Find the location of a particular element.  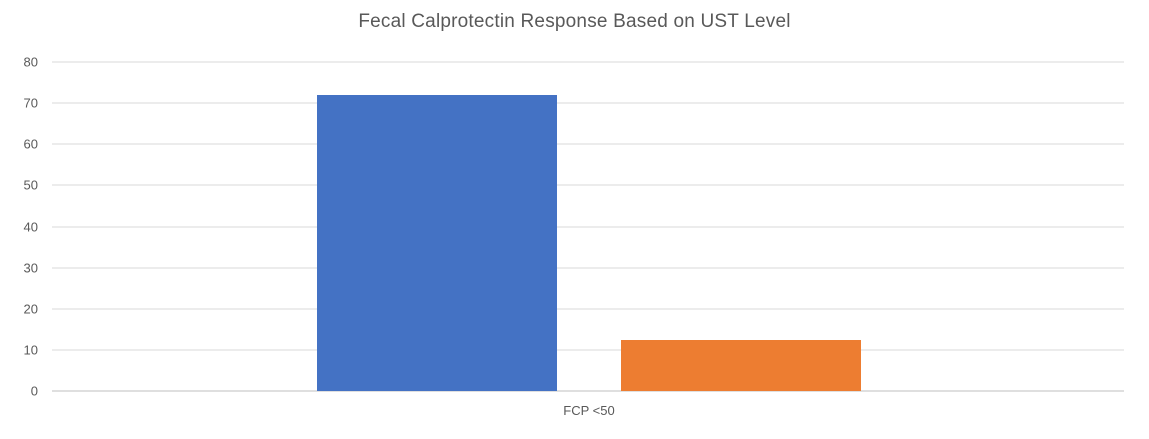

y-tick-label-50: 50 is located at coordinates (30, 185).